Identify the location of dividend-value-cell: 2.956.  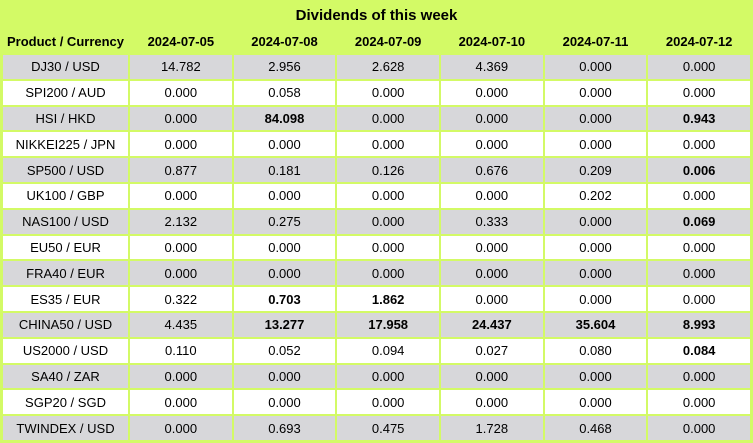
(284, 67).